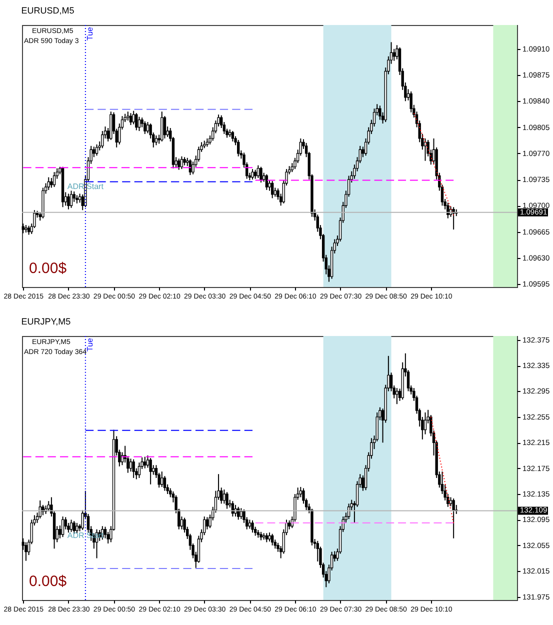 Image resolution: width=553 pixels, height=625 pixels. What do you see at coordinates (46, 321) in the screenshot?
I see `chart-title: EURJPY,M5` at bounding box center [46, 321].